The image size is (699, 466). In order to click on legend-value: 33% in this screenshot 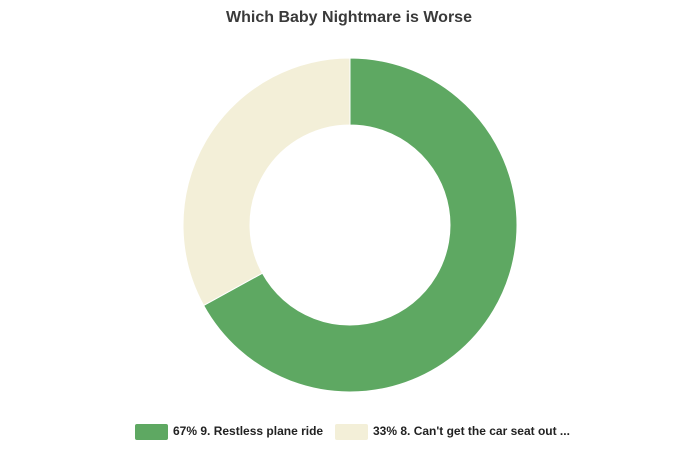, I will do `click(385, 431)`.